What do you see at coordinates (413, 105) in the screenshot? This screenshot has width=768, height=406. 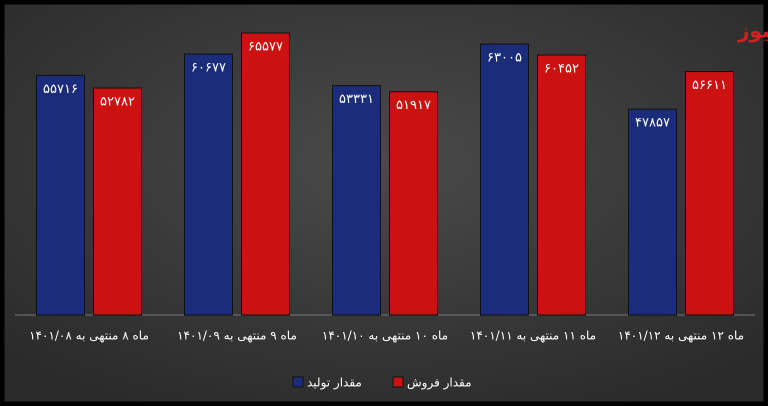 I see `value-label: ۵۱۹۱۷` at bounding box center [413, 105].